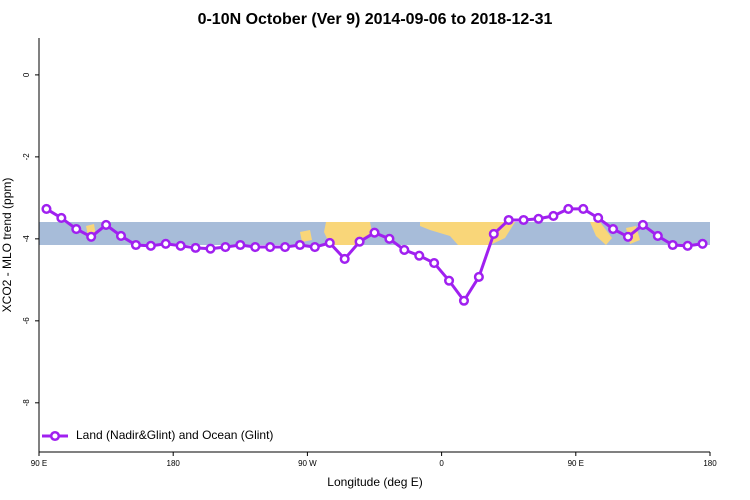 This screenshot has height=500, width=750. What do you see at coordinates (26, 239) in the screenshot?
I see `y-tick-label: -4` at bounding box center [26, 239].